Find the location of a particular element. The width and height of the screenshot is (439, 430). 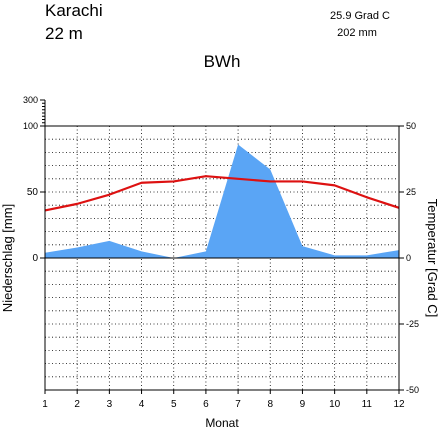

x-tick-label: 2 is located at coordinates (77, 404).